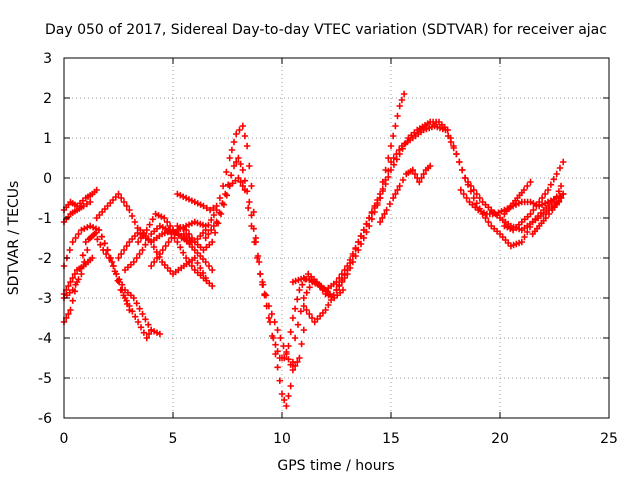  What do you see at coordinates (500, 439) in the screenshot?
I see `x-tick-label: 20` at bounding box center [500, 439].